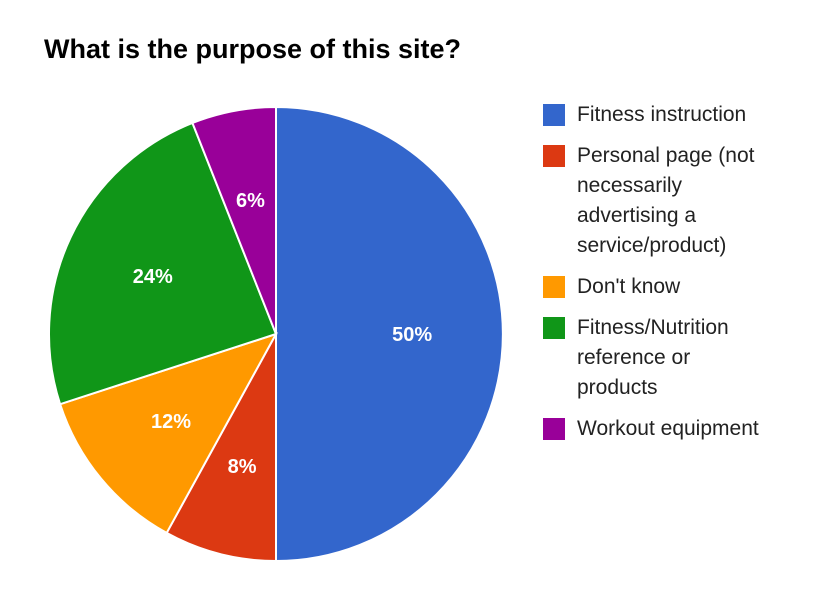  I want to click on legend-item-fitness-instruction: Fitness instruction, so click(688, 115).